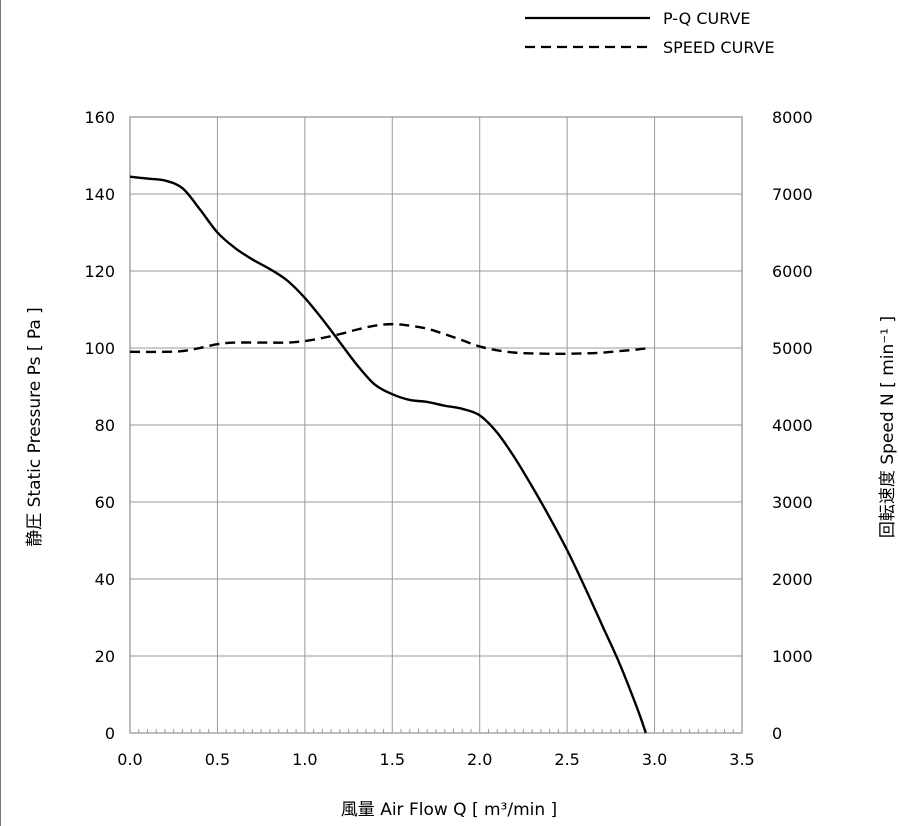 This screenshot has height=826, width=899. What do you see at coordinates (105, 656) in the screenshot?
I see `y-left-tick-label-20: 20` at bounding box center [105, 656].